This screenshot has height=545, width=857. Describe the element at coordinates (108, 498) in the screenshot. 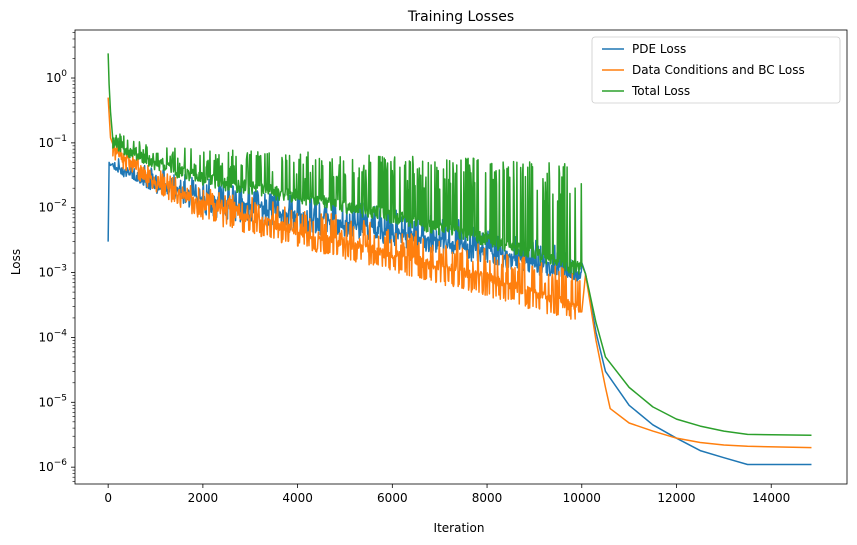

I see `x-tick-label: 0` at that location.